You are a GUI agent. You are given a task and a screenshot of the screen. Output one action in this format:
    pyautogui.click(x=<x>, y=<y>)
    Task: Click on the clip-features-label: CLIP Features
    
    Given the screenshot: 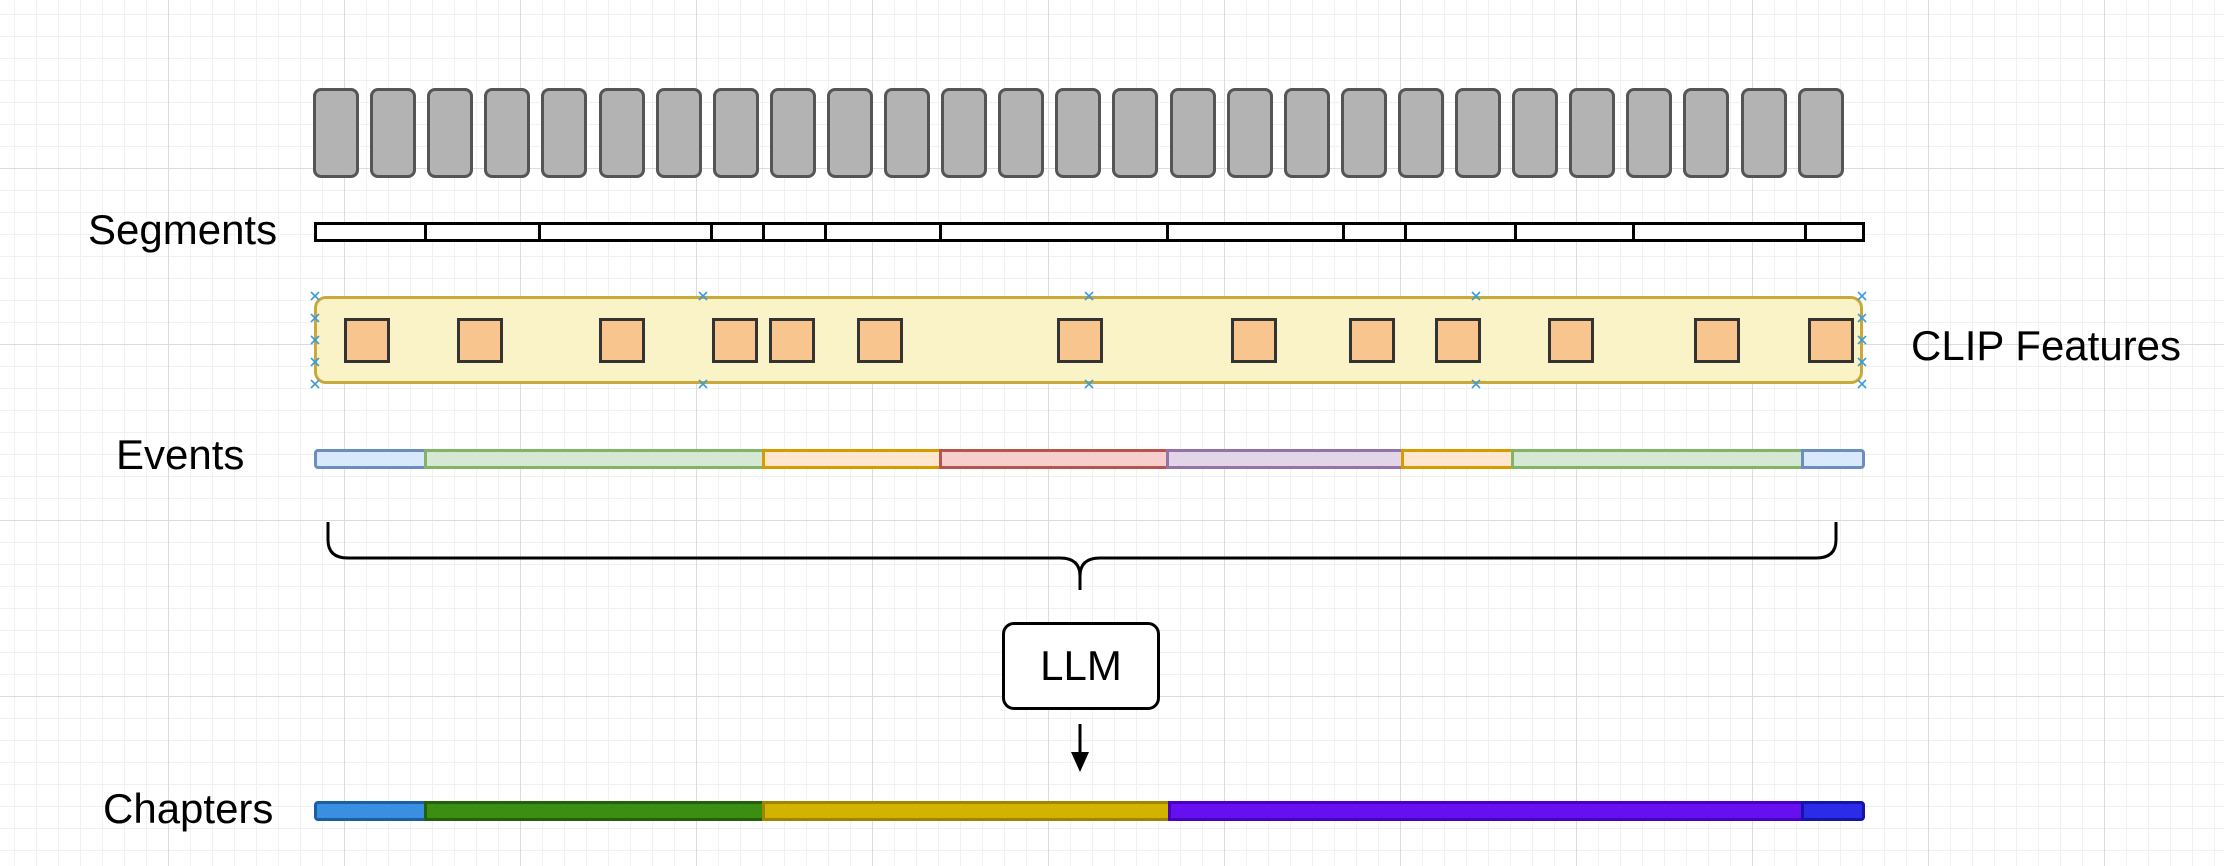 What is the action you would take?
    pyautogui.click(x=2046, y=345)
    